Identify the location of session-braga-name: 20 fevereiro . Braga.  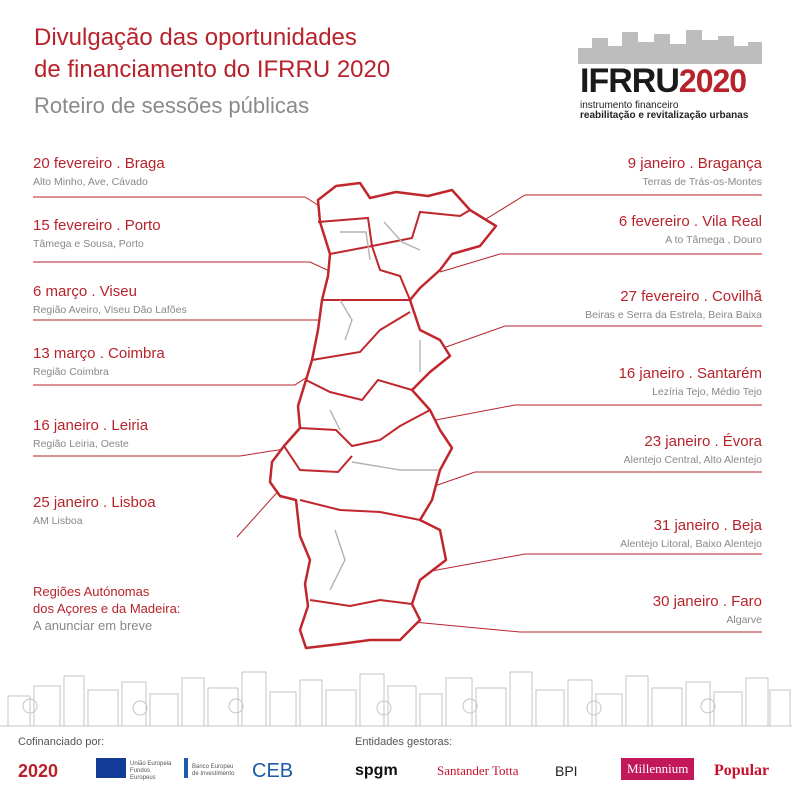
(99, 163).